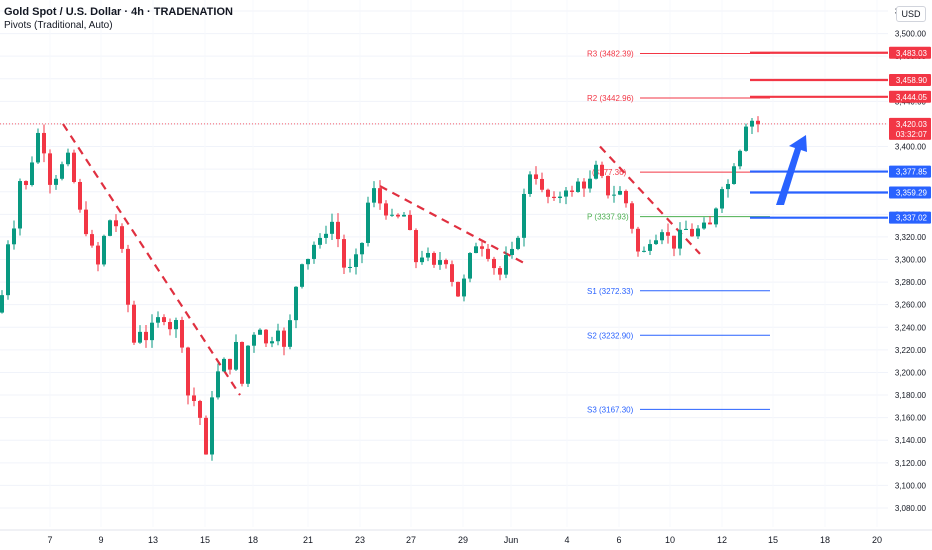 The image size is (932, 550). I want to click on pivot-label: P (3337.93), so click(608, 217).